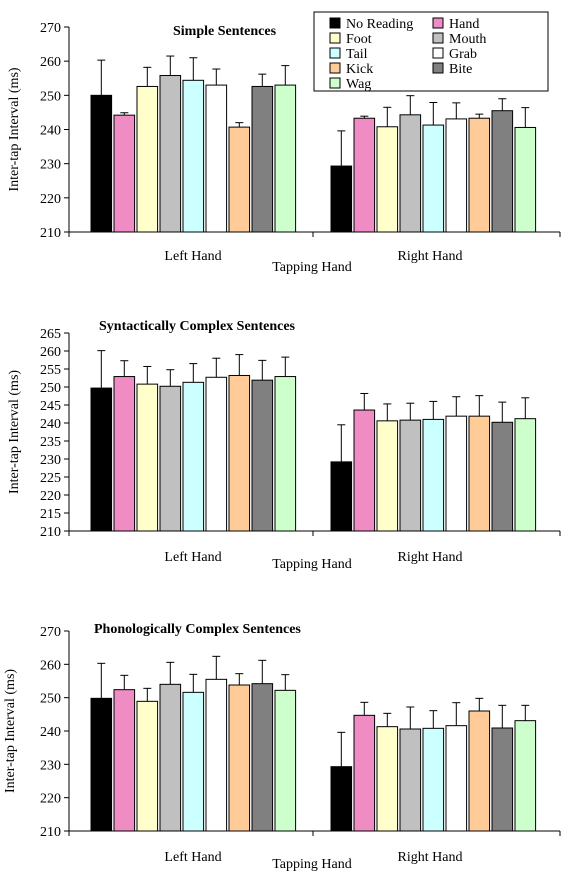 This screenshot has width=570, height=874. Describe the element at coordinates (359, 39) in the screenshot. I see `legend-label: Foot` at that location.